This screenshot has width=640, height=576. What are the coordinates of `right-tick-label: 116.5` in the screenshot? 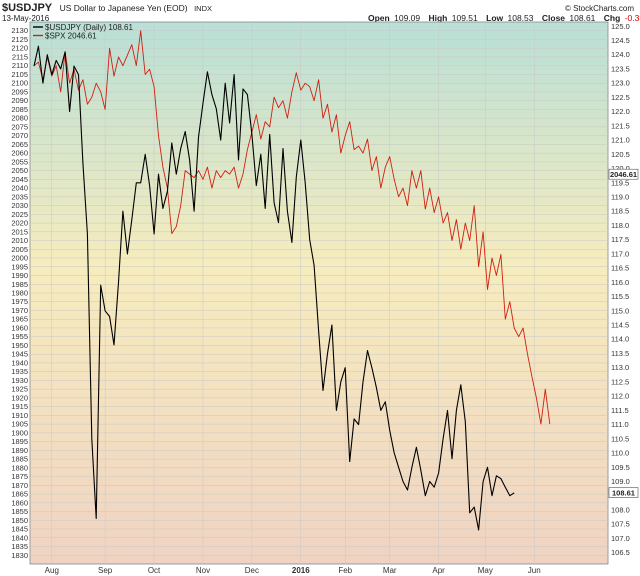 It's located at (620, 268).